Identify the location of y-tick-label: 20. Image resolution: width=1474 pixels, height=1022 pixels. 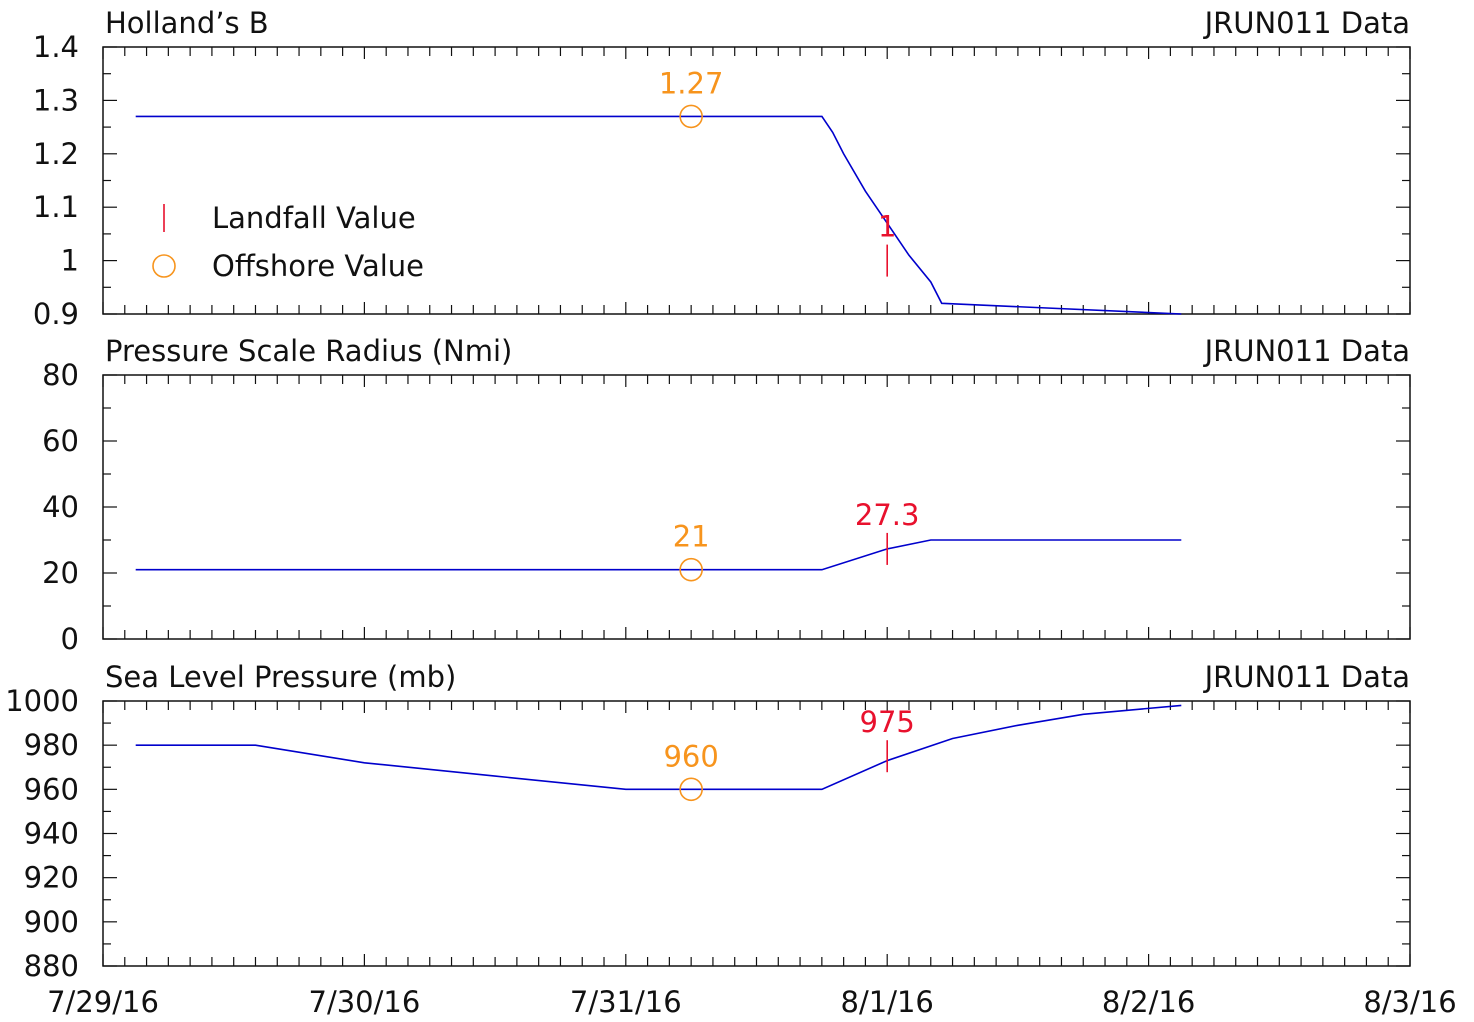
(60, 573).